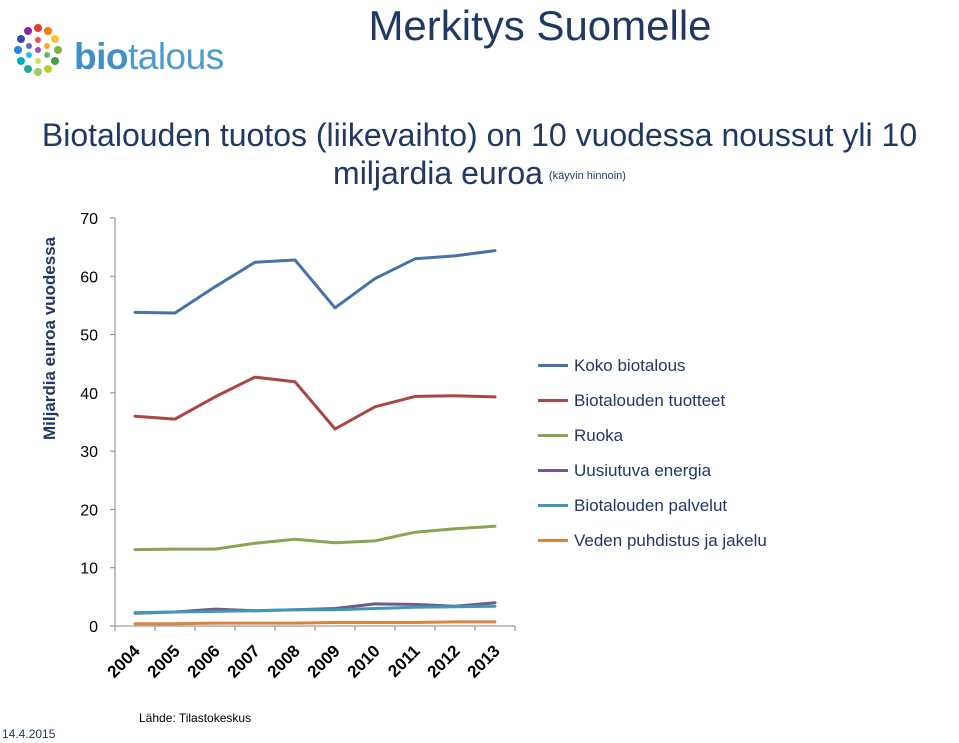  What do you see at coordinates (643, 470) in the screenshot?
I see `legend-label: Uusiutuva energia` at bounding box center [643, 470].